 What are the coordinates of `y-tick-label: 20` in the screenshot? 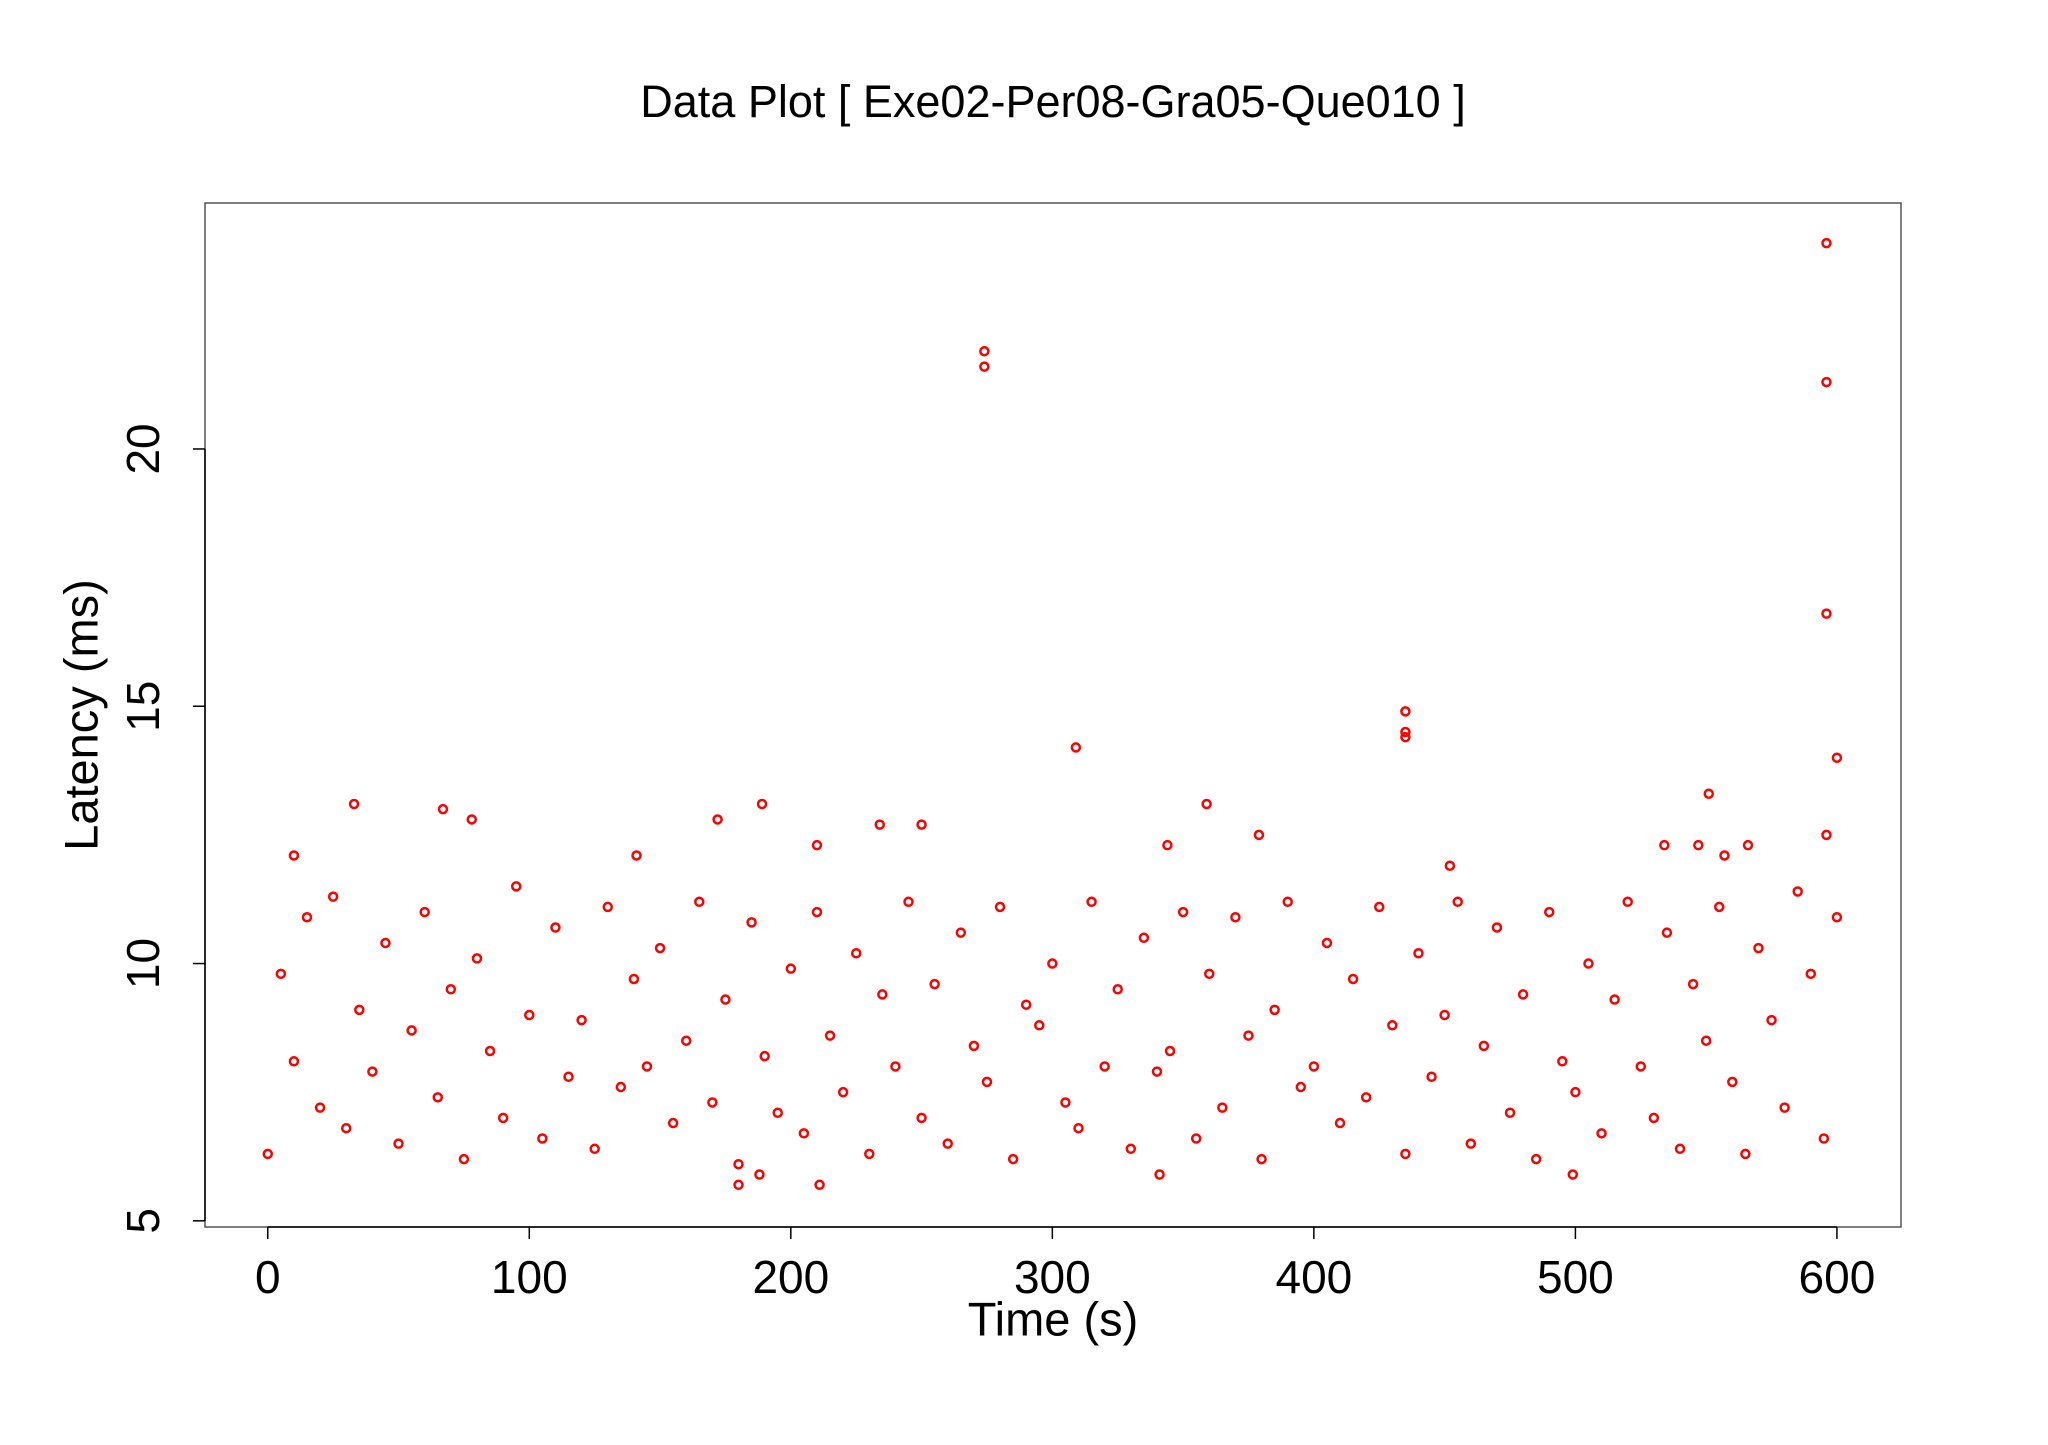 It's located at (143, 448).